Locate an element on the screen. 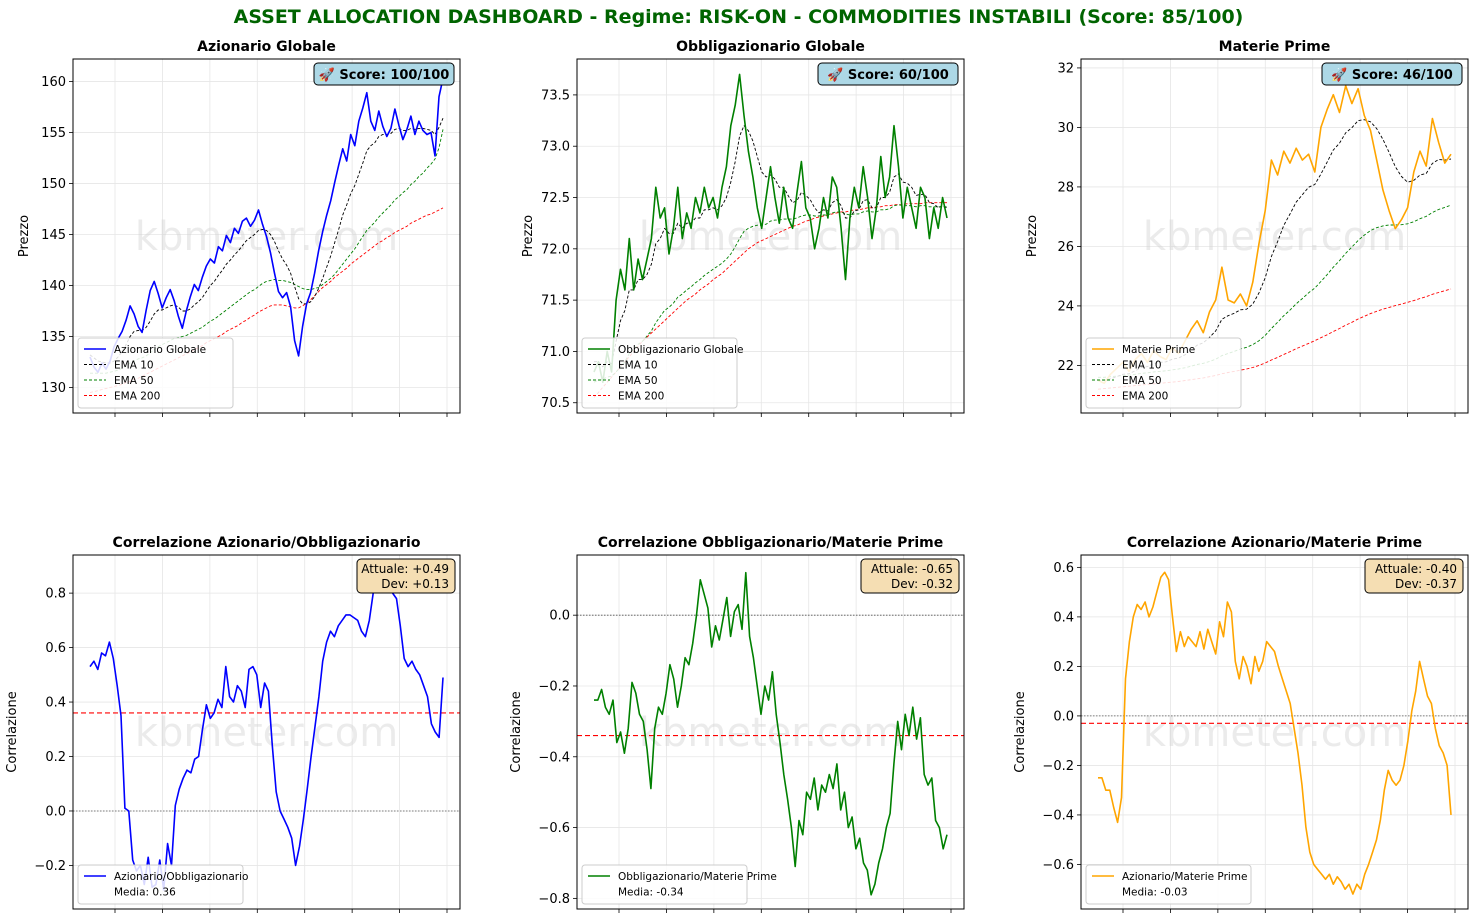 Image resolution: width=1477 pixels, height=924 pixels. y-tick-label: 22 is located at coordinates (1065, 366).